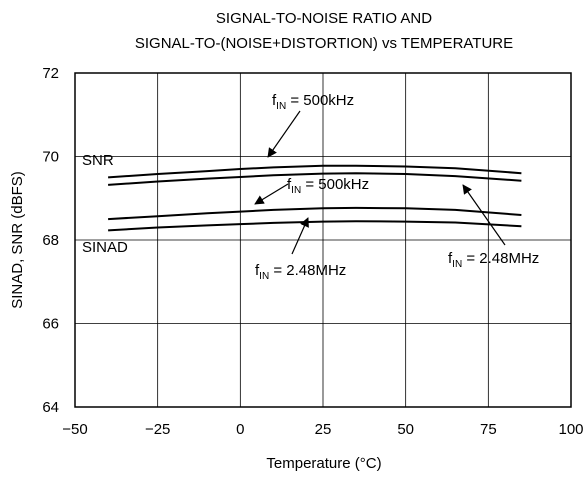 The image size is (585, 478). What do you see at coordinates (157, 429) in the screenshot?
I see `x-tick-label: −25` at bounding box center [157, 429].